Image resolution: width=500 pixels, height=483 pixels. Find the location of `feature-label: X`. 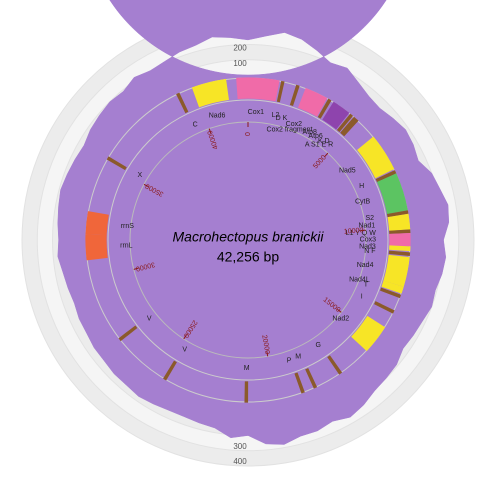

feature-label: X is located at coordinates (139, 175).